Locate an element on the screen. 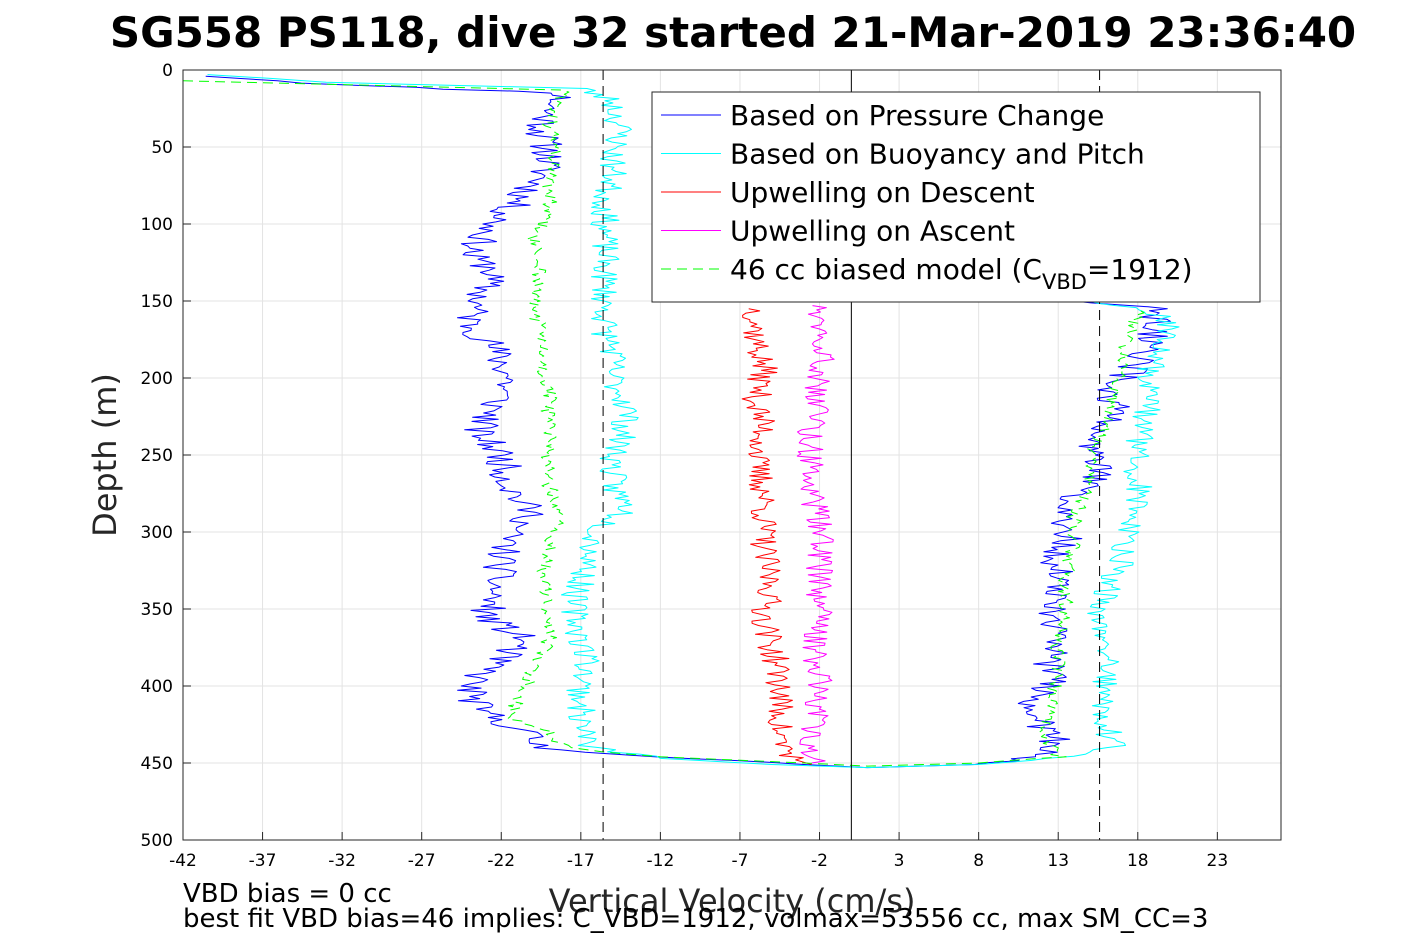 This screenshot has height=945, width=1417. x-tick-label: -2 is located at coordinates (819, 861).